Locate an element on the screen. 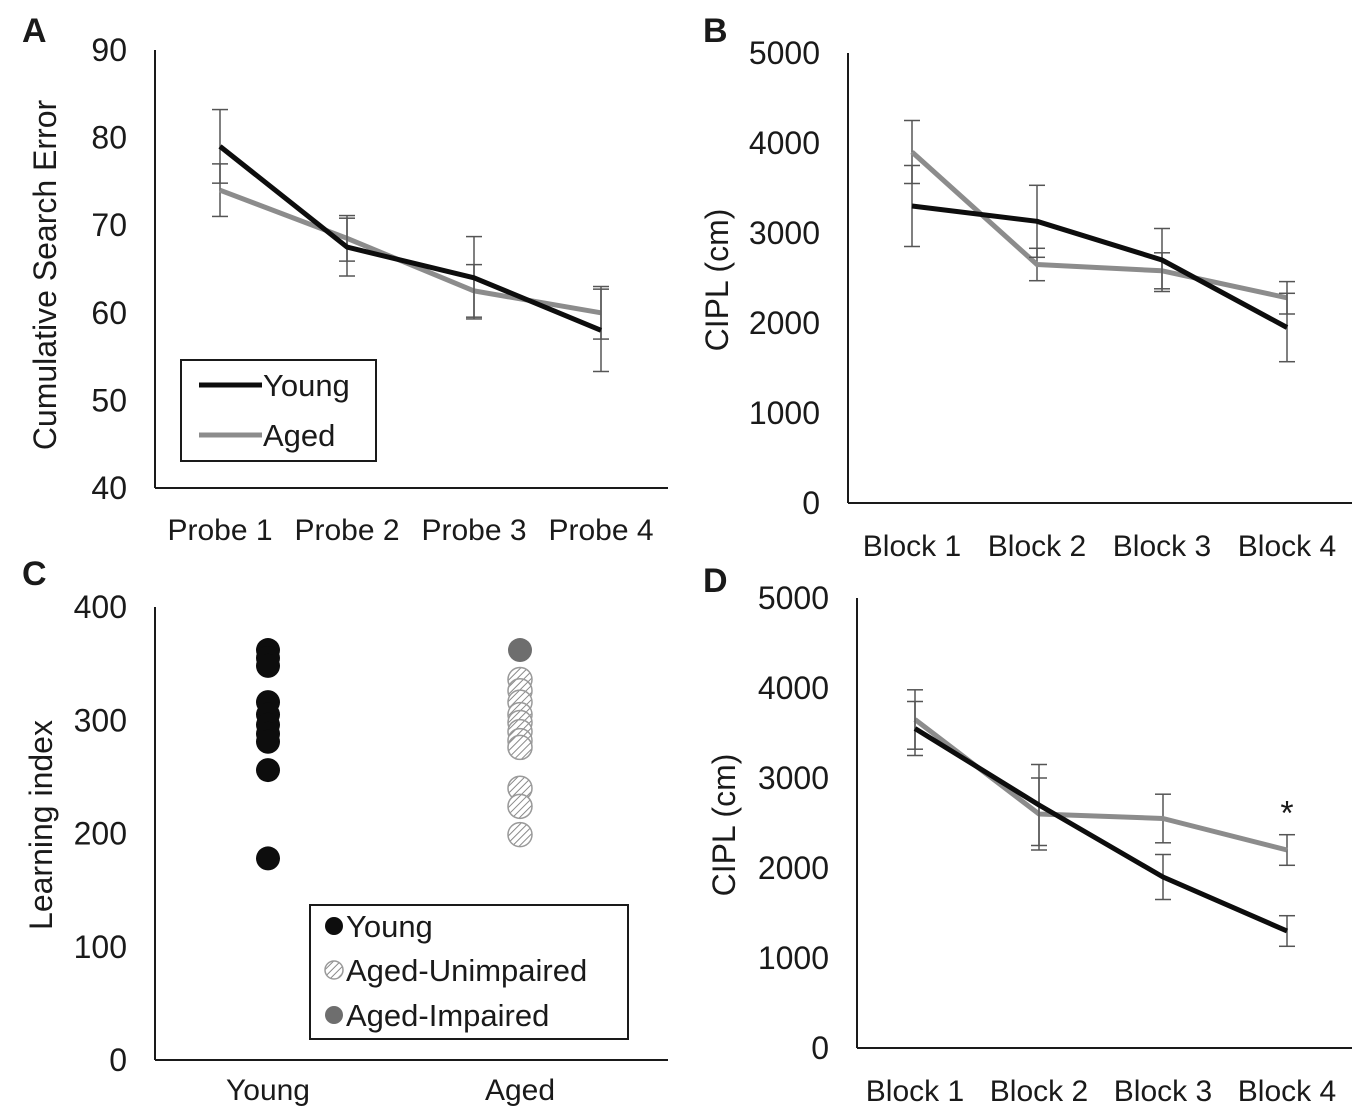 The image size is (1361, 1111). panel-d-y-tick-label: 0 is located at coordinates (820, 1048).